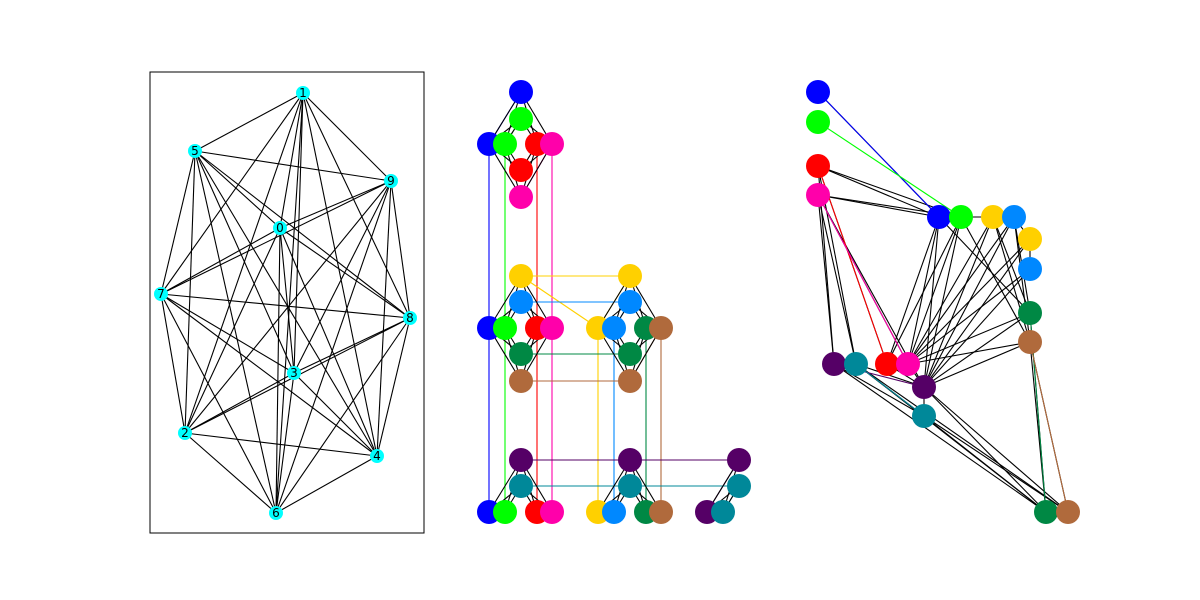 This screenshot has height=600, width=1200. I want to click on node-label-0: 0, so click(280, 228).